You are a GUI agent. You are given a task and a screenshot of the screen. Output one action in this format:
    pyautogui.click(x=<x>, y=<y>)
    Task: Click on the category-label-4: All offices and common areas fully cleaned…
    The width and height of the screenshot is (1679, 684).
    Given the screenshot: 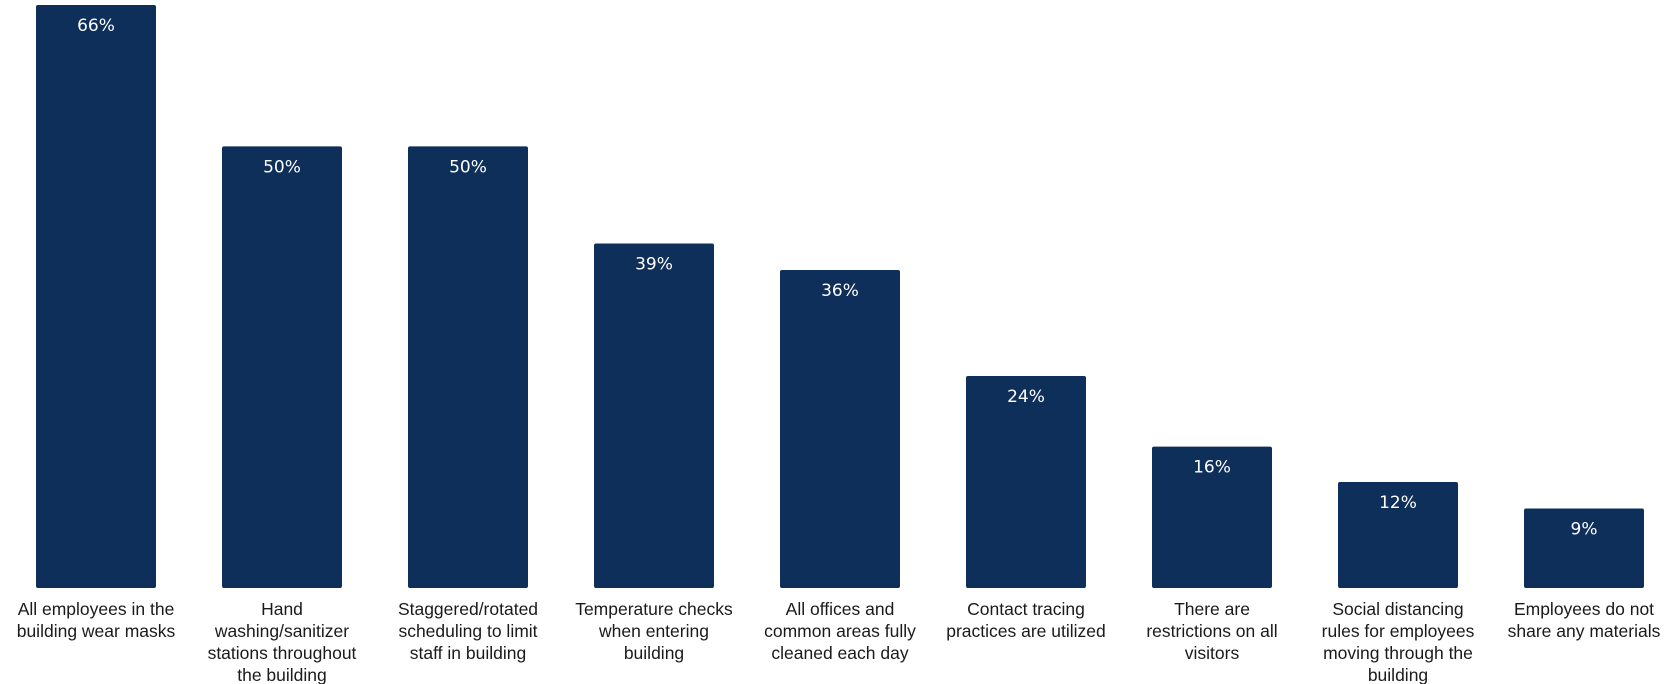 What is the action you would take?
    pyautogui.click(x=840, y=631)
    